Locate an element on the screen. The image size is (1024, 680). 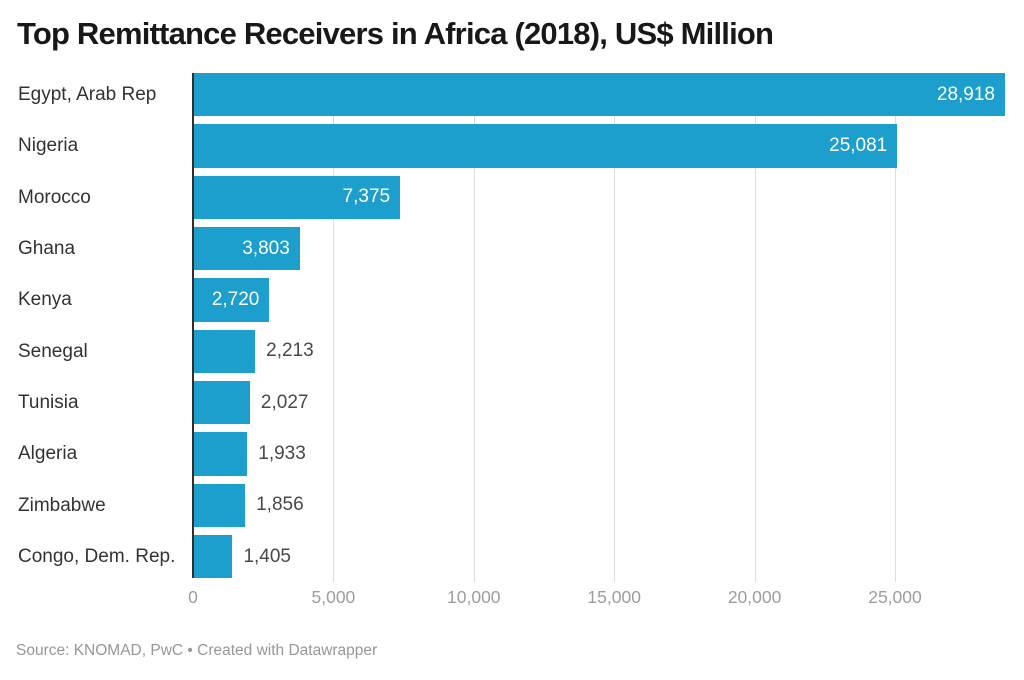
bar-row: Egypt, Arab Rep 28,918 is located at coordinates (502, 98).